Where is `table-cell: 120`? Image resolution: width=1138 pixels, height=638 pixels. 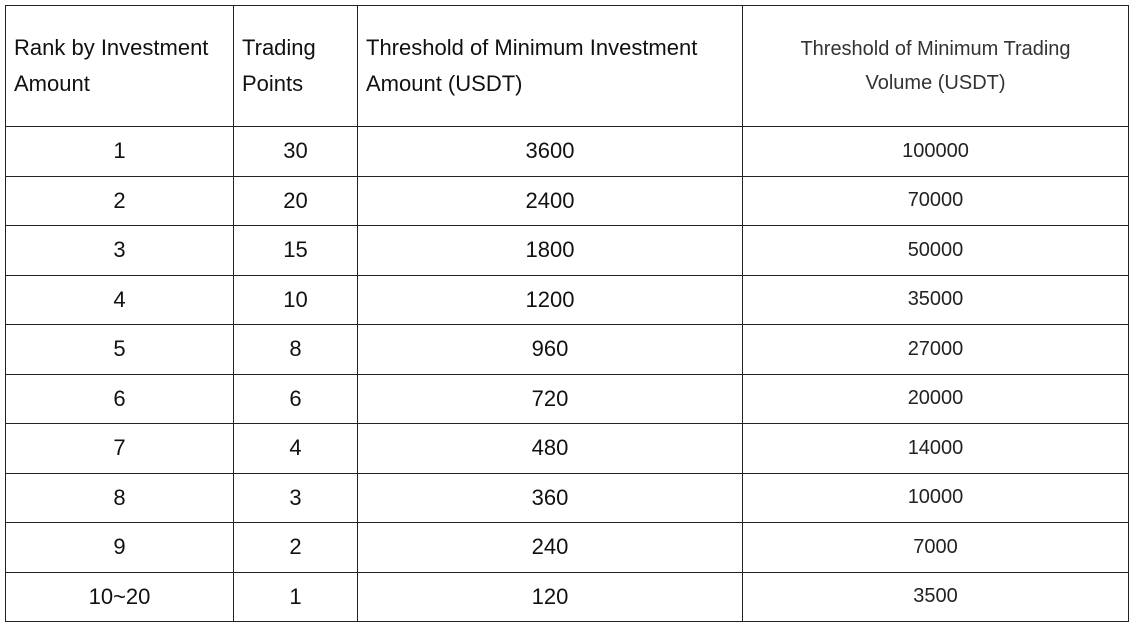 table-cell: 120 is located at coordinates (550, 596).